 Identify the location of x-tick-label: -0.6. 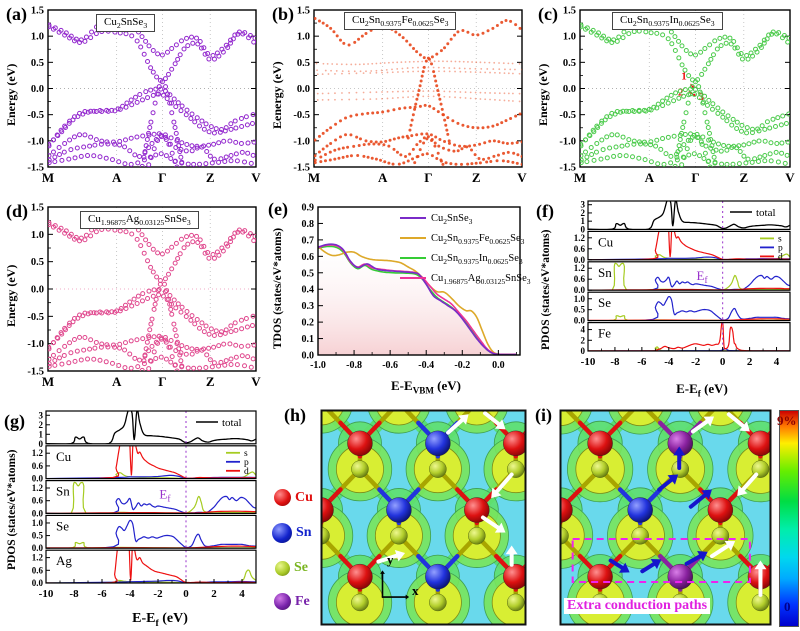
(390, 365).